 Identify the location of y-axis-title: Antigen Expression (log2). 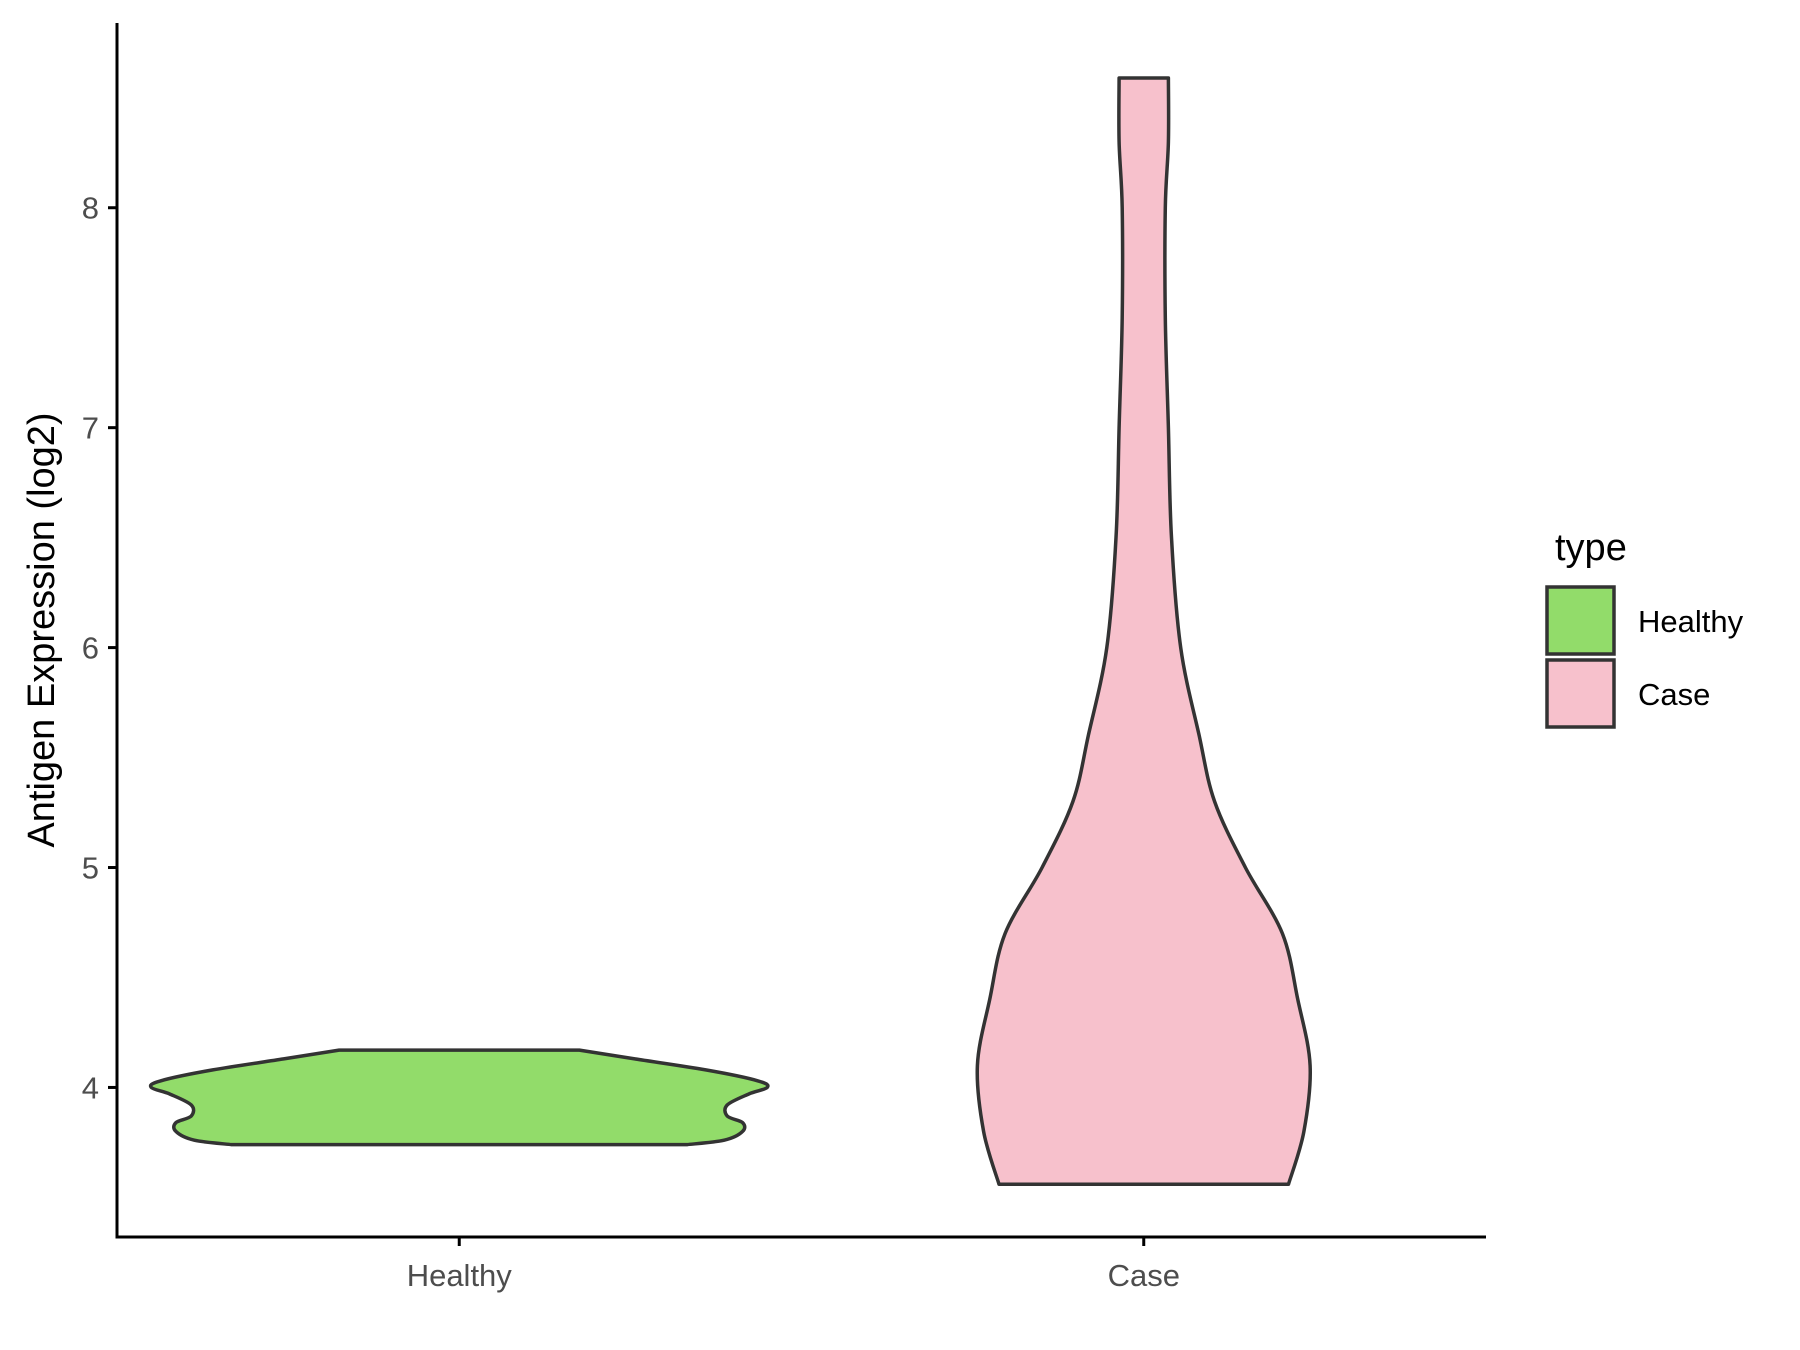
(42, 629).